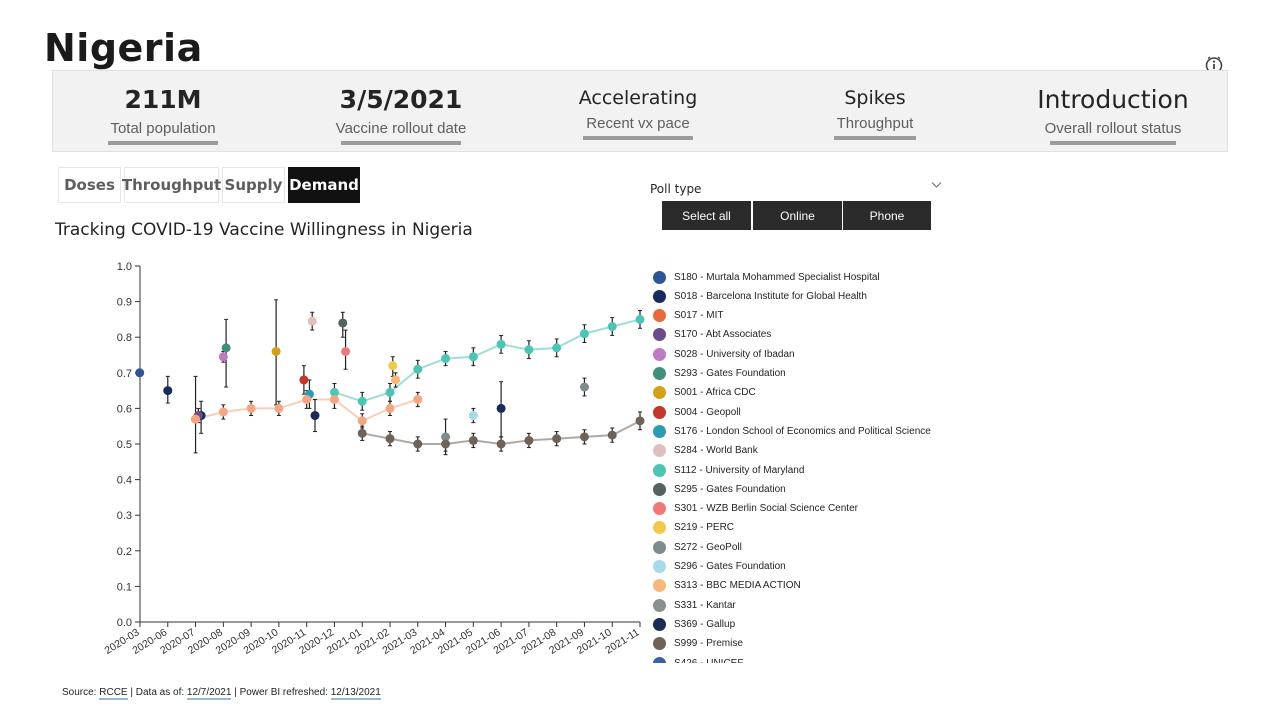  Describe the element at coordinates (124, 516) in the screenshot. I see `y-tick-label: 0.3` at that location.